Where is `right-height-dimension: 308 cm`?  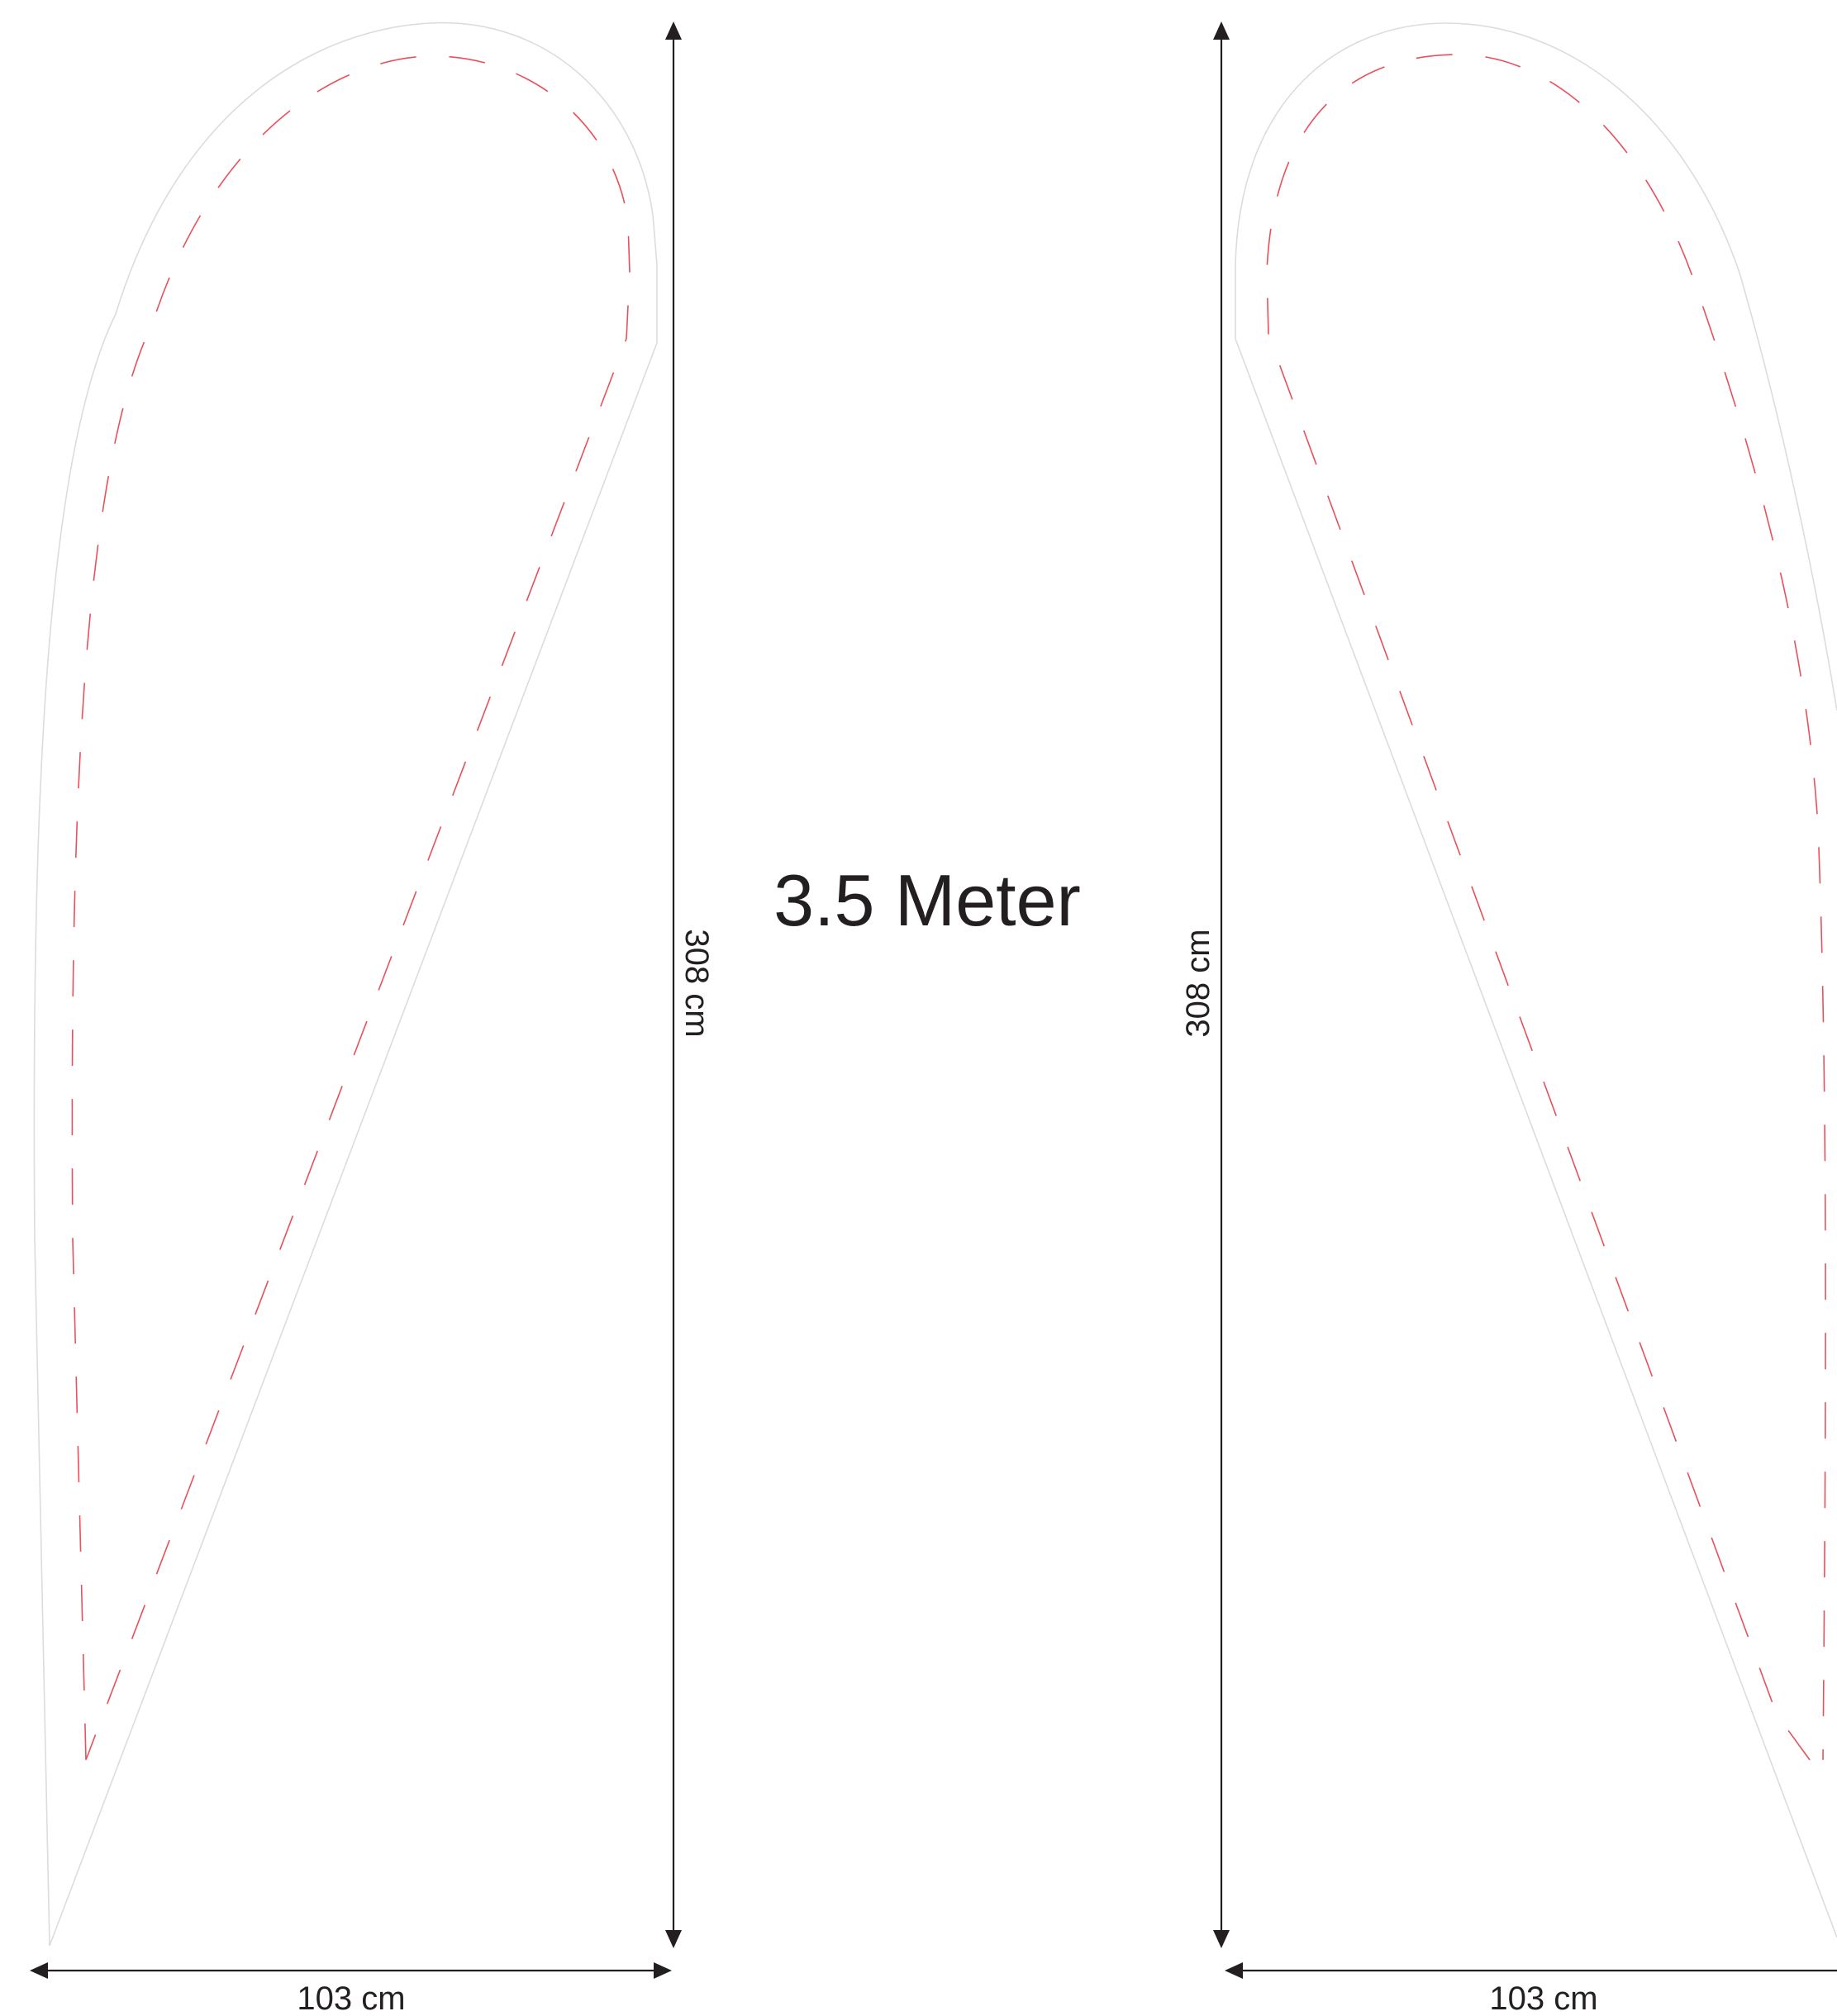
right-height-dimension: 308 cm is located at coordinates (1205, 984).